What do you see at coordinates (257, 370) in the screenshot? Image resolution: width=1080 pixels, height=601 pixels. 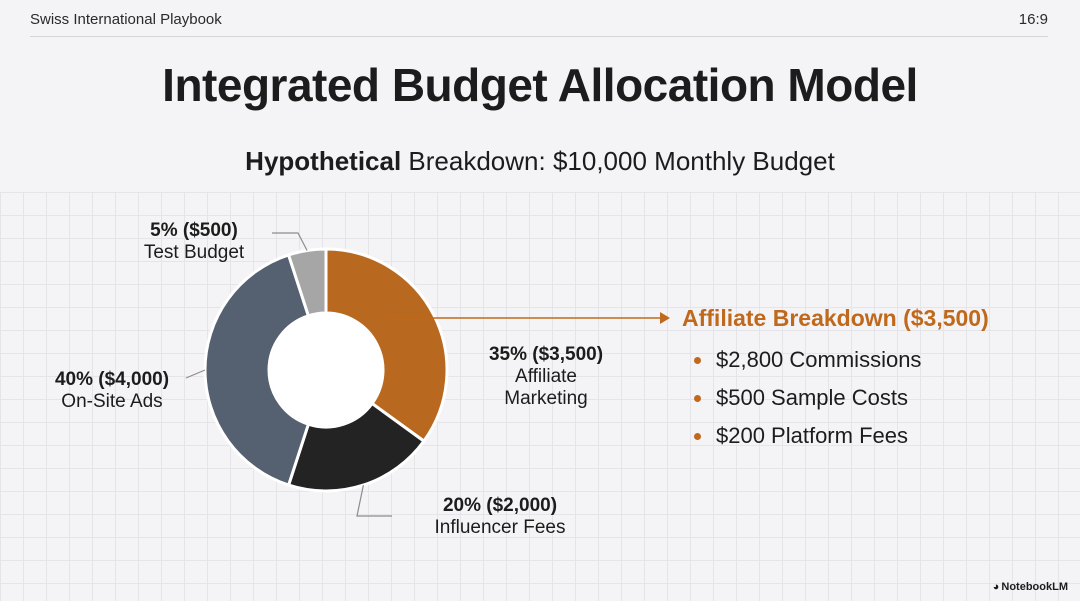 I see `donut-slice-onsite` at bounding box center [257, 370].